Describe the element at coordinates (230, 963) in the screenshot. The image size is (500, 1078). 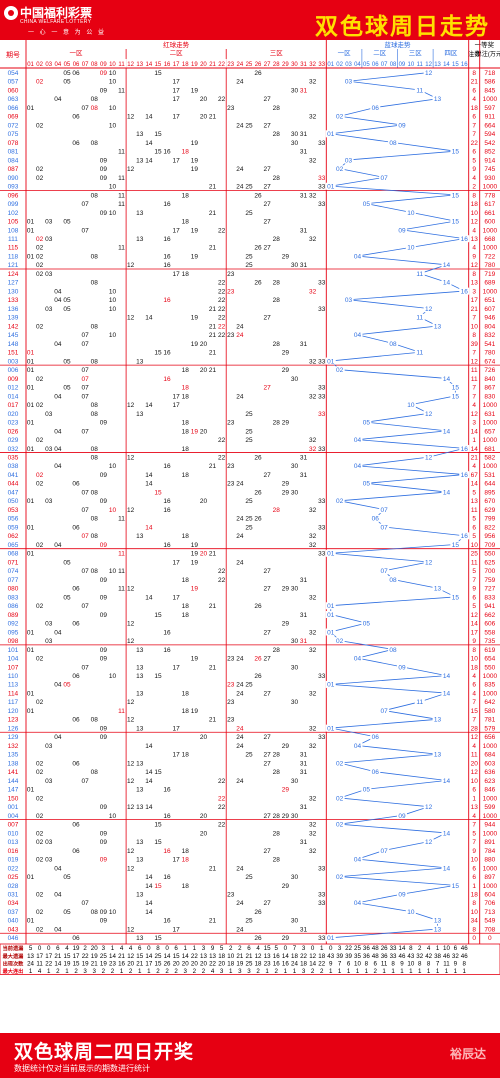
I see `summary-red-value: 18` at that location.